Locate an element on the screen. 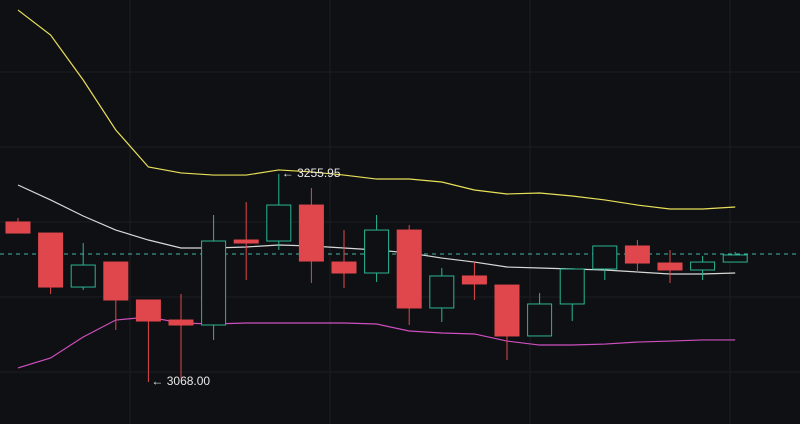  max-label: ← 3255.95 is located at coordinates (311, 173).